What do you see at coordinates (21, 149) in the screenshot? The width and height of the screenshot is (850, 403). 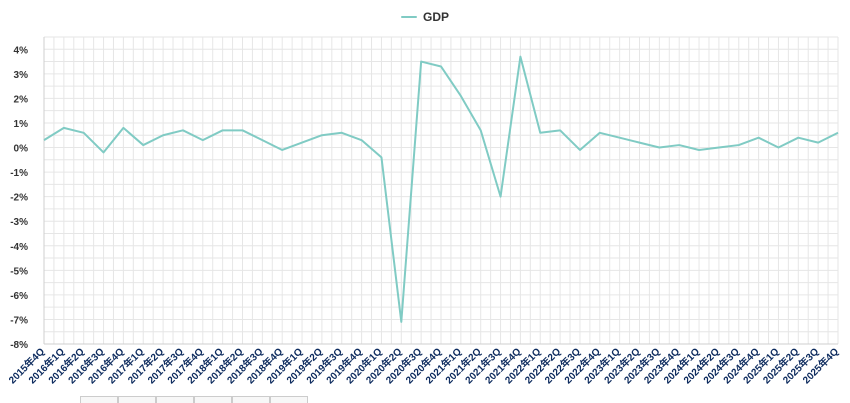 I see `y-tick-label: 0%` at bounding box center [21, 149].